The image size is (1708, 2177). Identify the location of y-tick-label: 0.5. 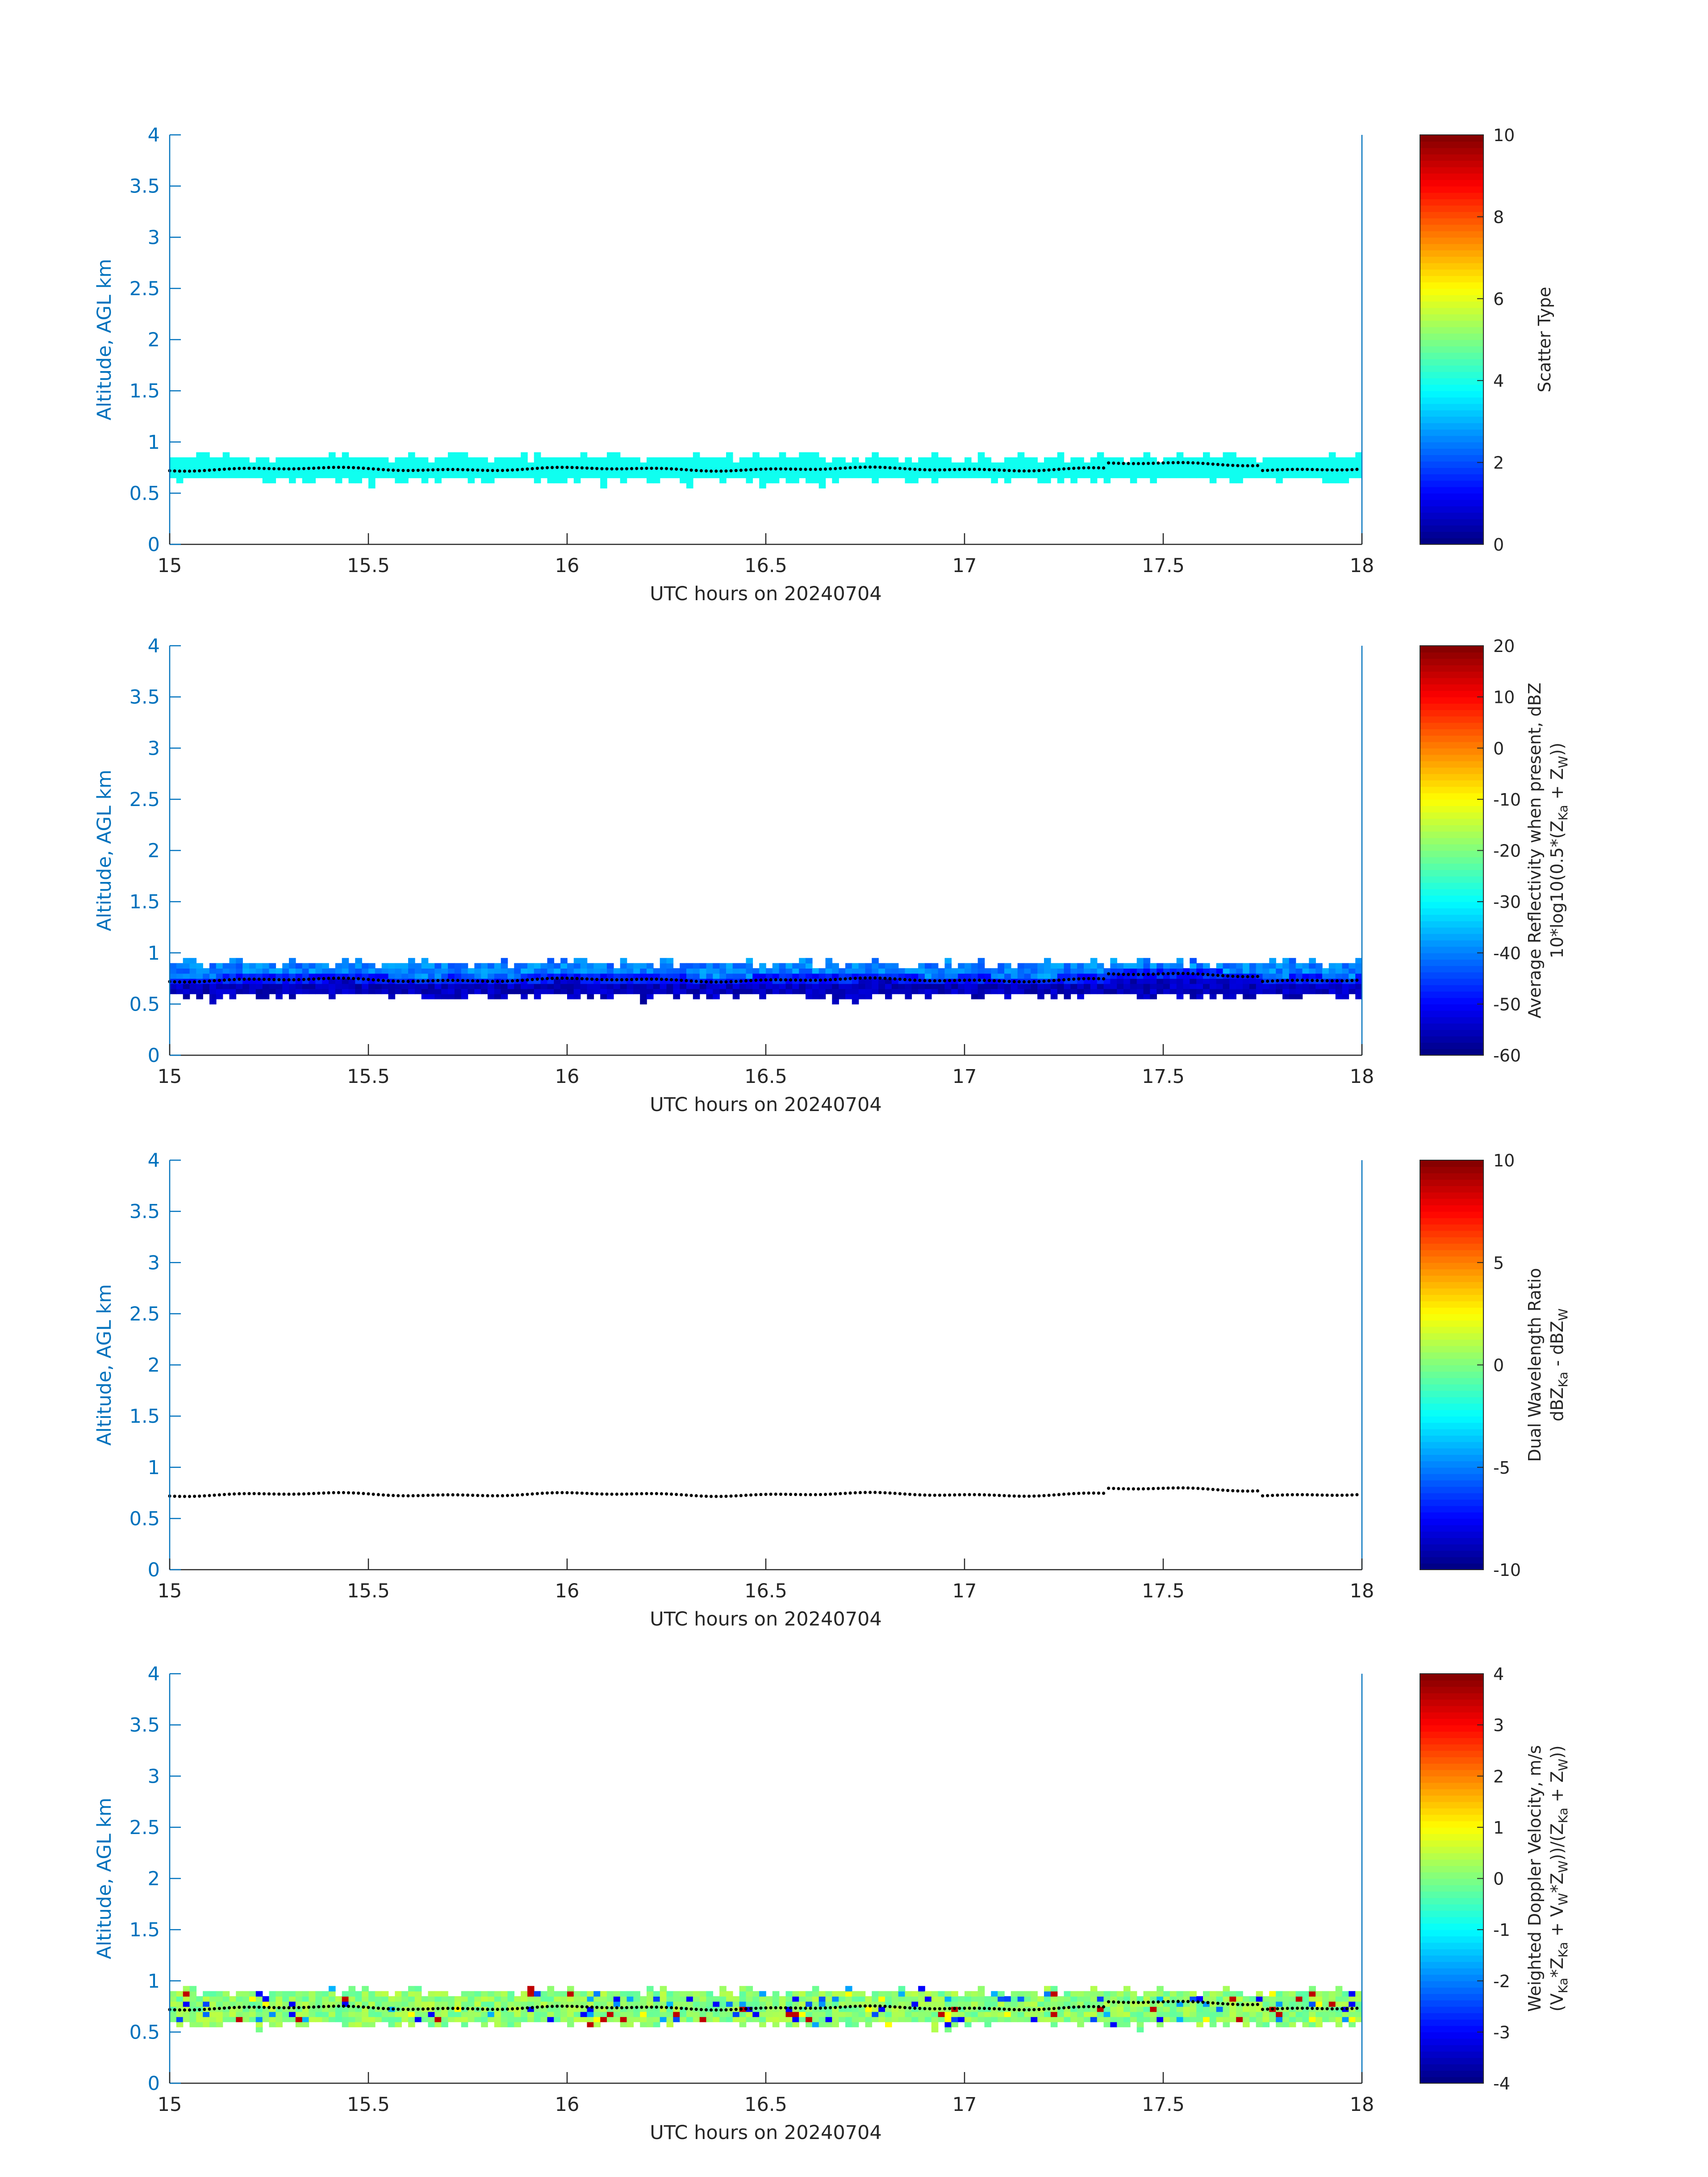
(144, 1519).